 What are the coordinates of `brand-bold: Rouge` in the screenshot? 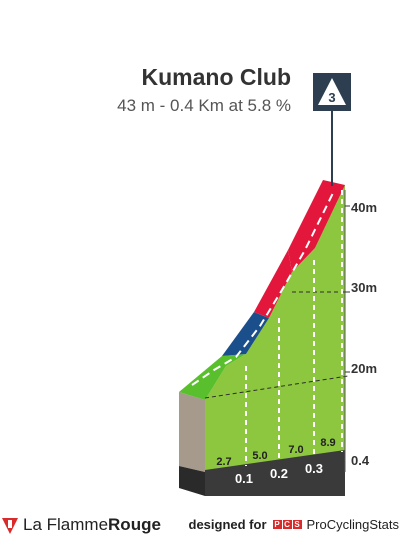 It's located at (134, 524).